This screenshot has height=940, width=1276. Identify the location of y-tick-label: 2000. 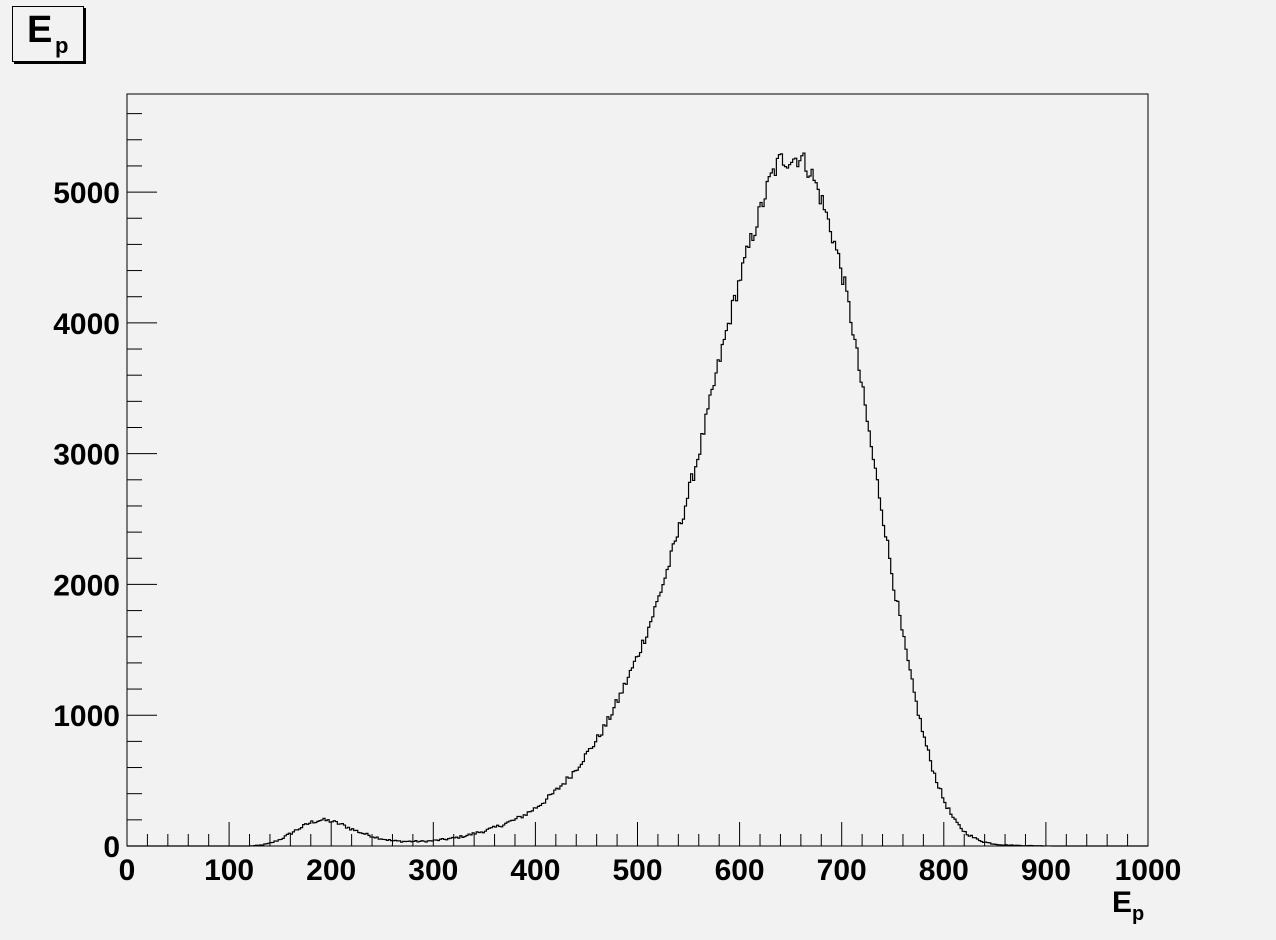
(86, 585).